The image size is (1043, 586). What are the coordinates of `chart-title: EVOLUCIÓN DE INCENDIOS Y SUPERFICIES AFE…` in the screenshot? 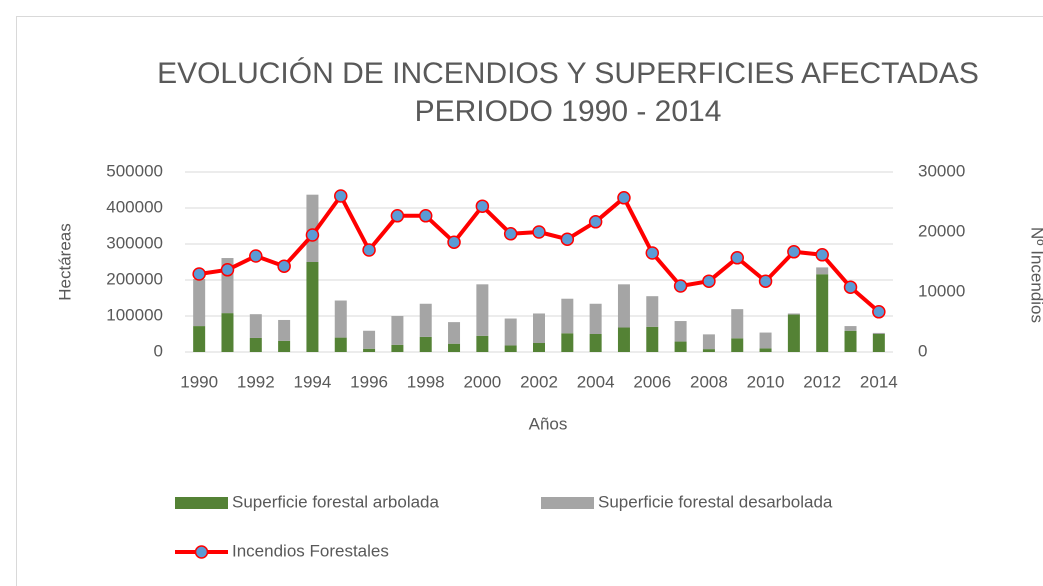 It's located at (568, 73).